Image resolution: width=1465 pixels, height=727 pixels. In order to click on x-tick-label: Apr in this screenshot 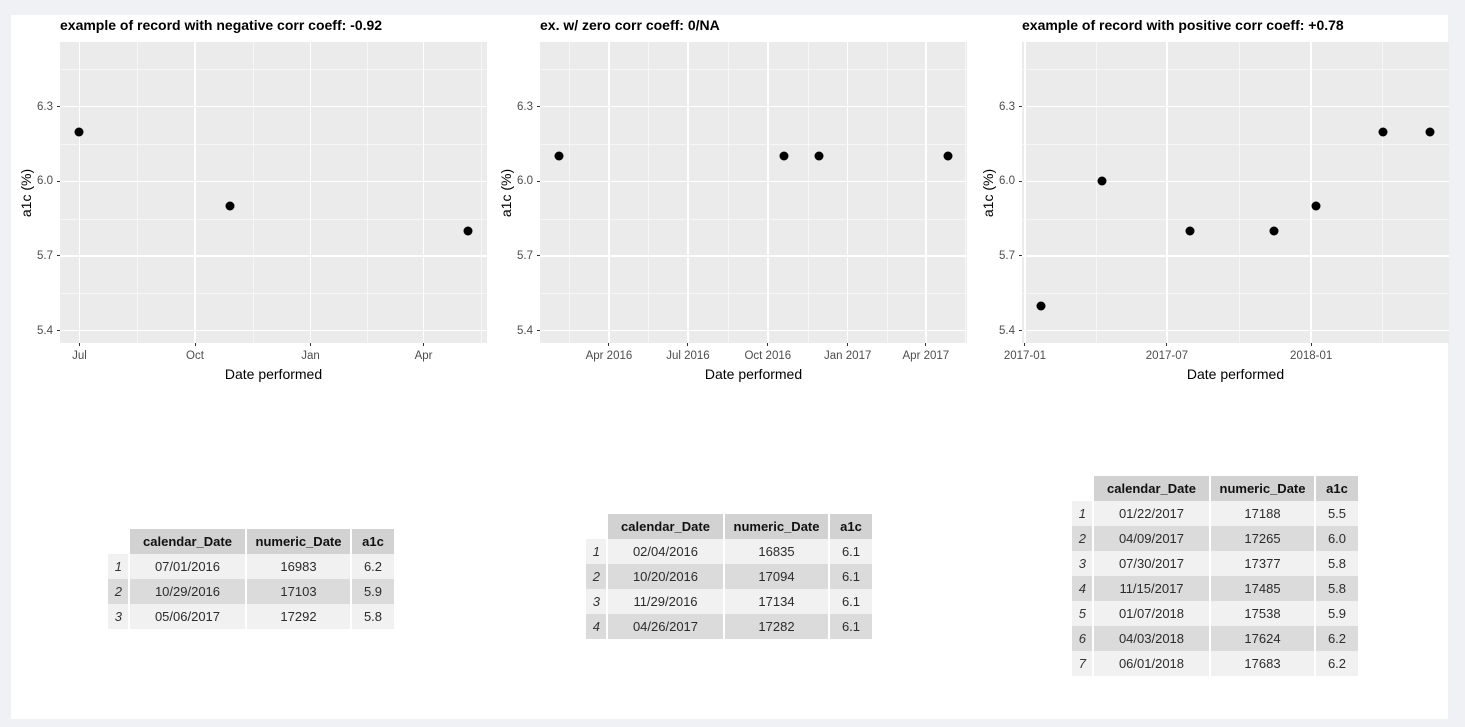, I will do `click(423, 356)`.